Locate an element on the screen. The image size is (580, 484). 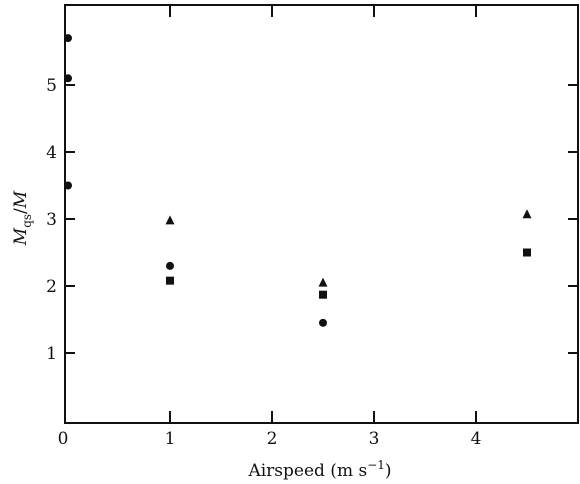
x-tick-label: 3 is located at coordinates (374, 439).